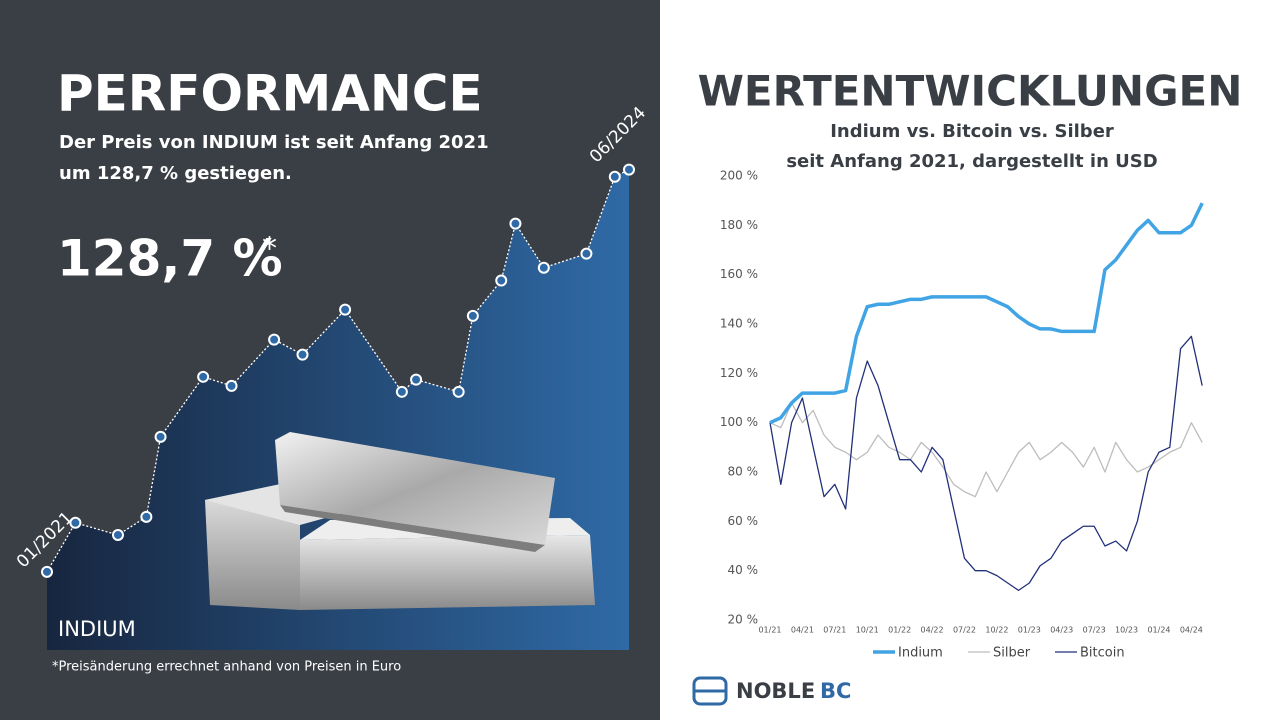 The height and width of the screenshot is (720, 1280). What do you see at coordinates (769, 630) in the screenshot?
I see `x-tick-label: 01/21` at bounding box center [769, 630].